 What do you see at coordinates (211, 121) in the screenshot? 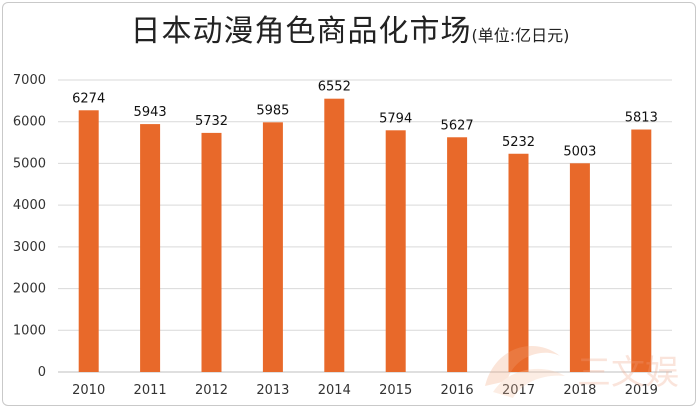
I see `data-label-2012: 5732` at bounding box center [211, 121].